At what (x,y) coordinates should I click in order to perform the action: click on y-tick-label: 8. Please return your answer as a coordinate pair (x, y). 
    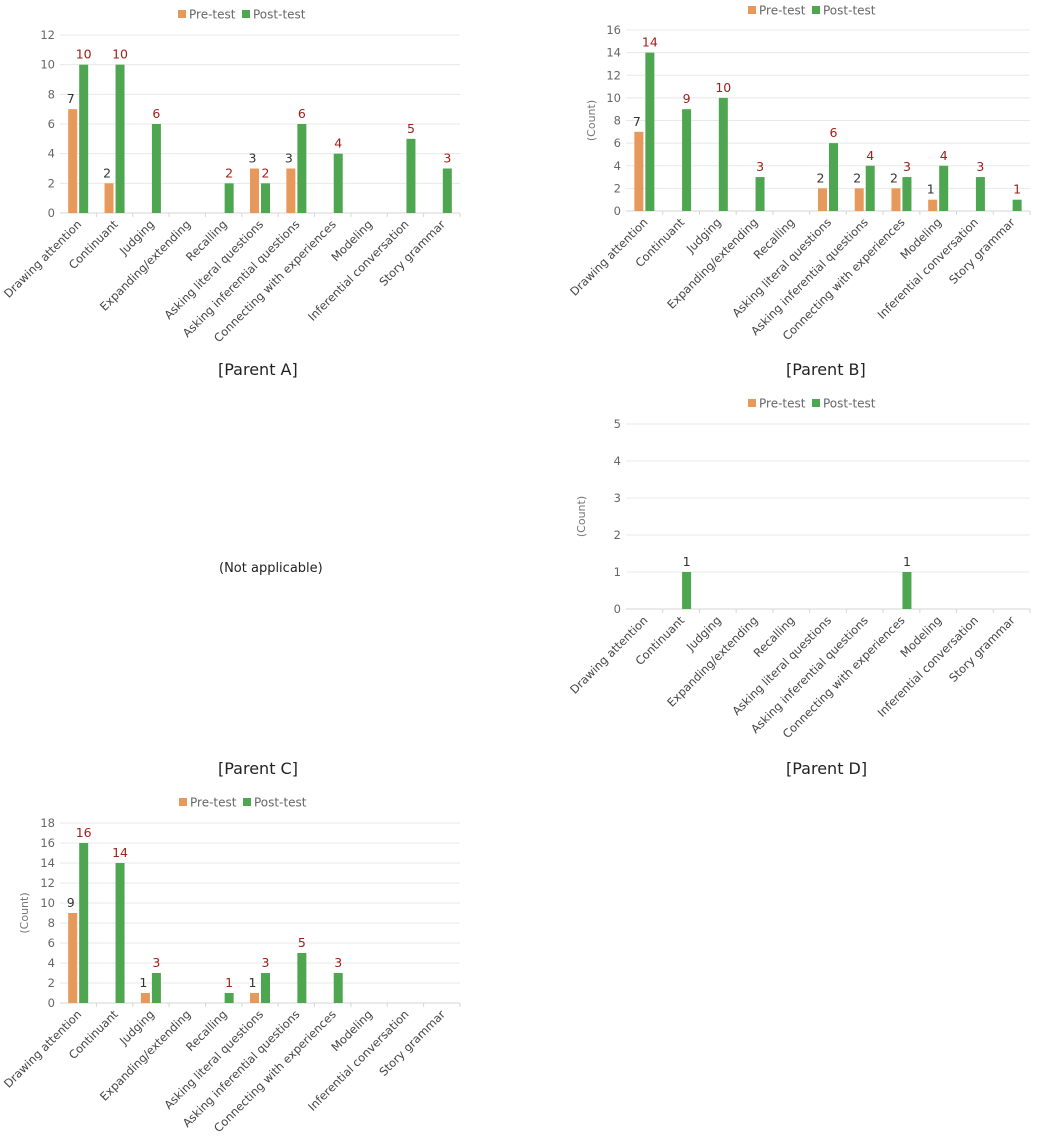
    Looking at the image, I should click on (51, 94).